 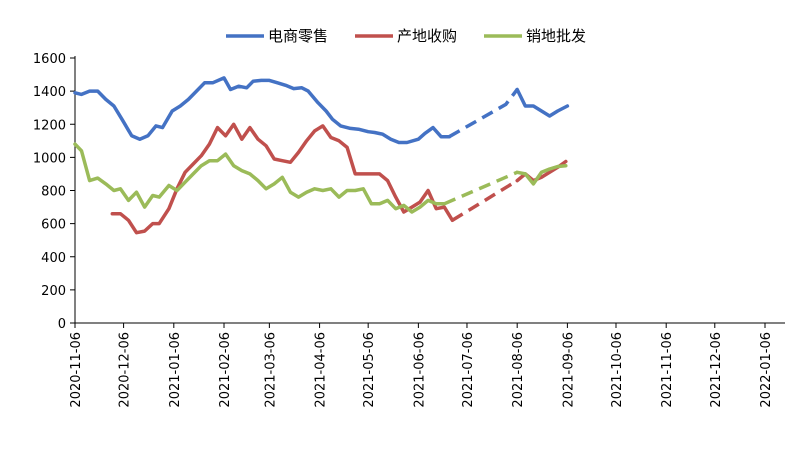 I want to click on x-tick-label: 2021-04-06, so click(x=321, y=370).